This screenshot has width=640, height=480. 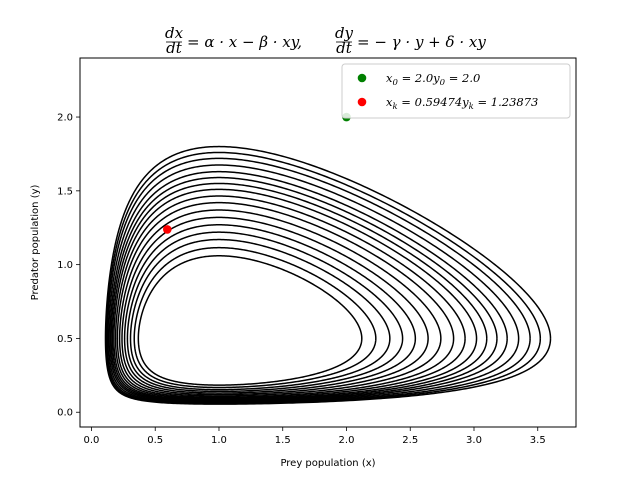 What do you see at coordinates (344, 48) in the screenshot?
I see `title-lhs2-den: dt` at bounding box center [344, 48].